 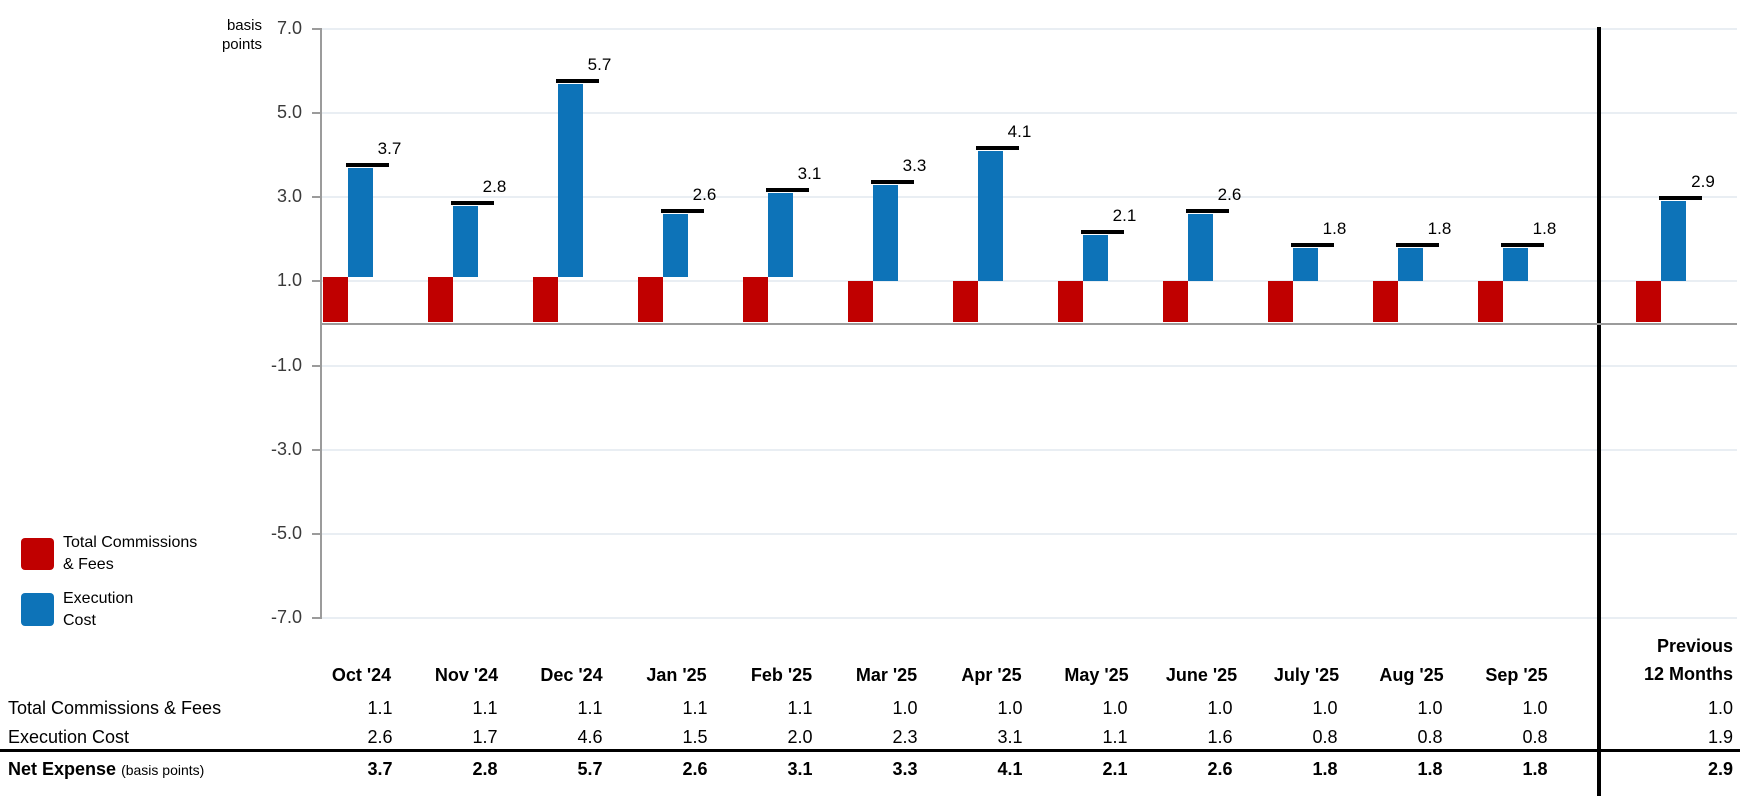 What do you see at coordinates (1720, 737) in the screenshot?
I see `cell-execution-cost: 1.9` at bounding box center [1720, 737].